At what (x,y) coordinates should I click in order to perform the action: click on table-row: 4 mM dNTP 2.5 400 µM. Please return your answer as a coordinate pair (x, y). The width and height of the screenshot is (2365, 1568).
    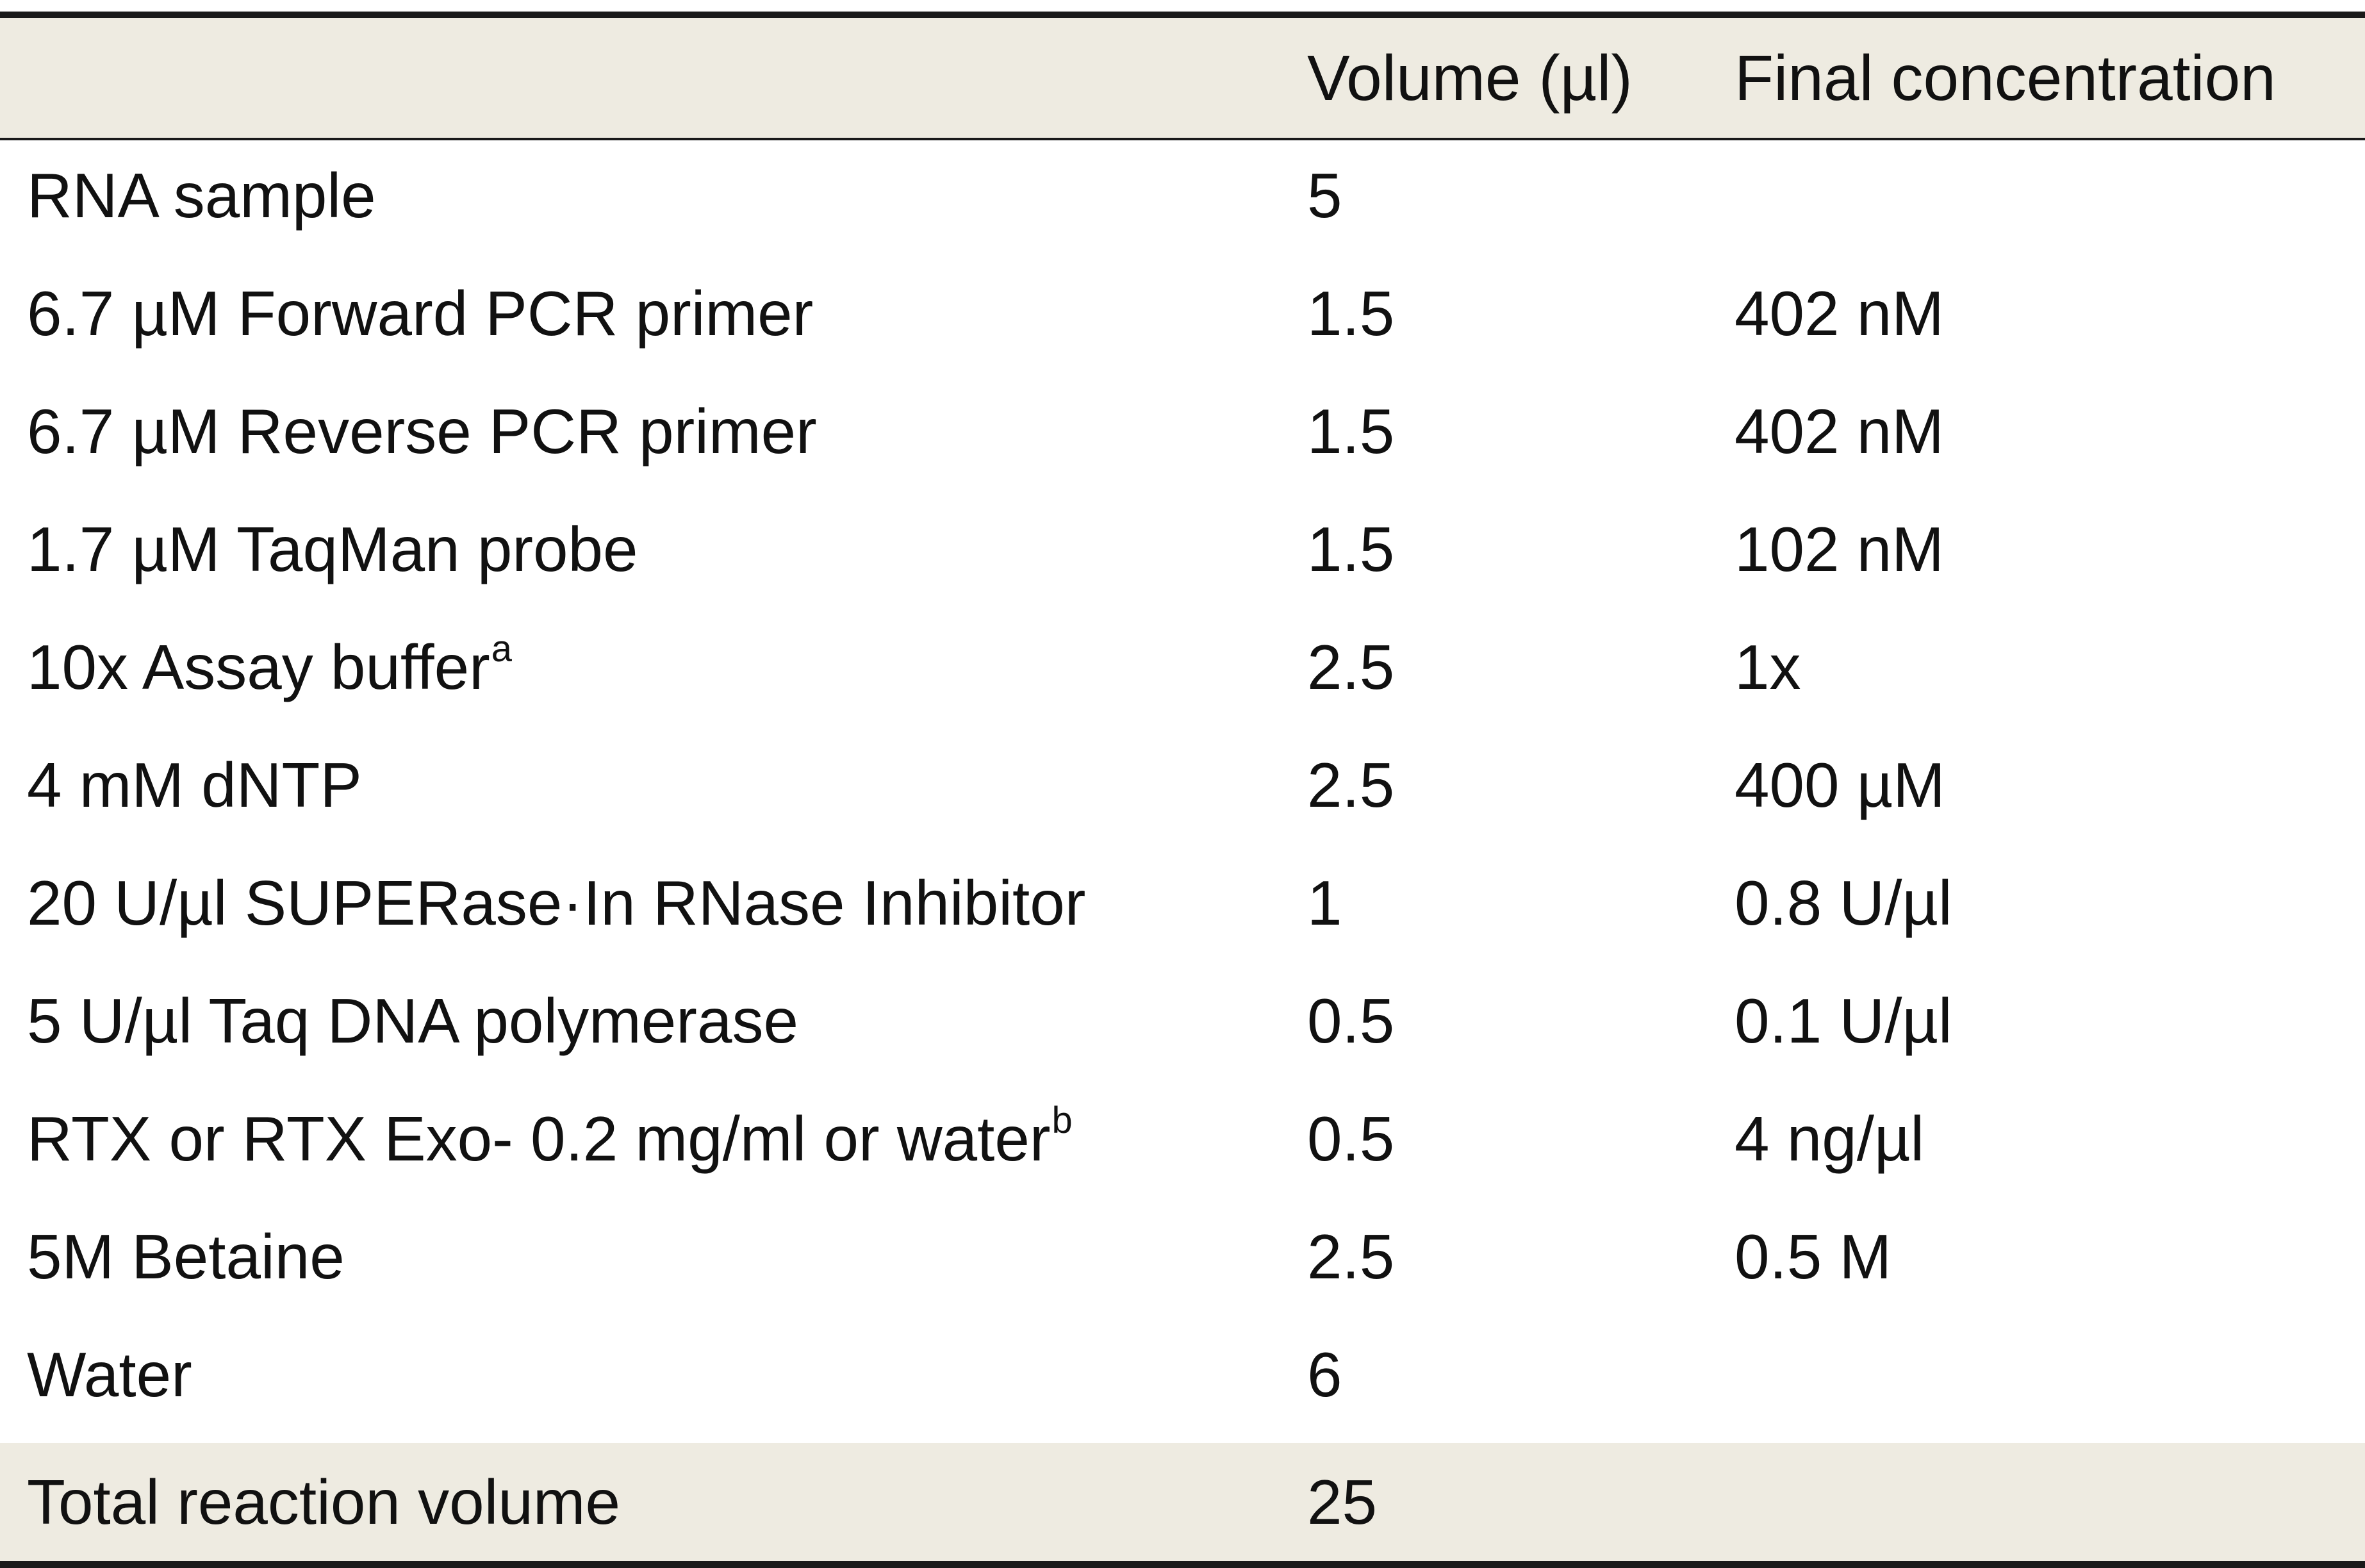
    Looking at the image, I should click on (1182, 785).